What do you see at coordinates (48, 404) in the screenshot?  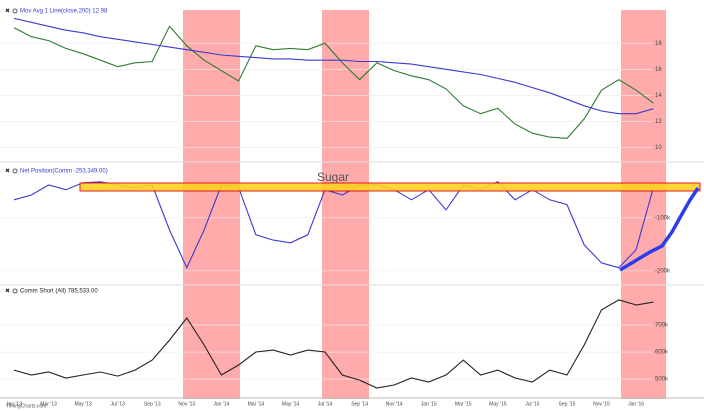 I see `x-tick-label: Mar '13` at bounding box center [48, 404].